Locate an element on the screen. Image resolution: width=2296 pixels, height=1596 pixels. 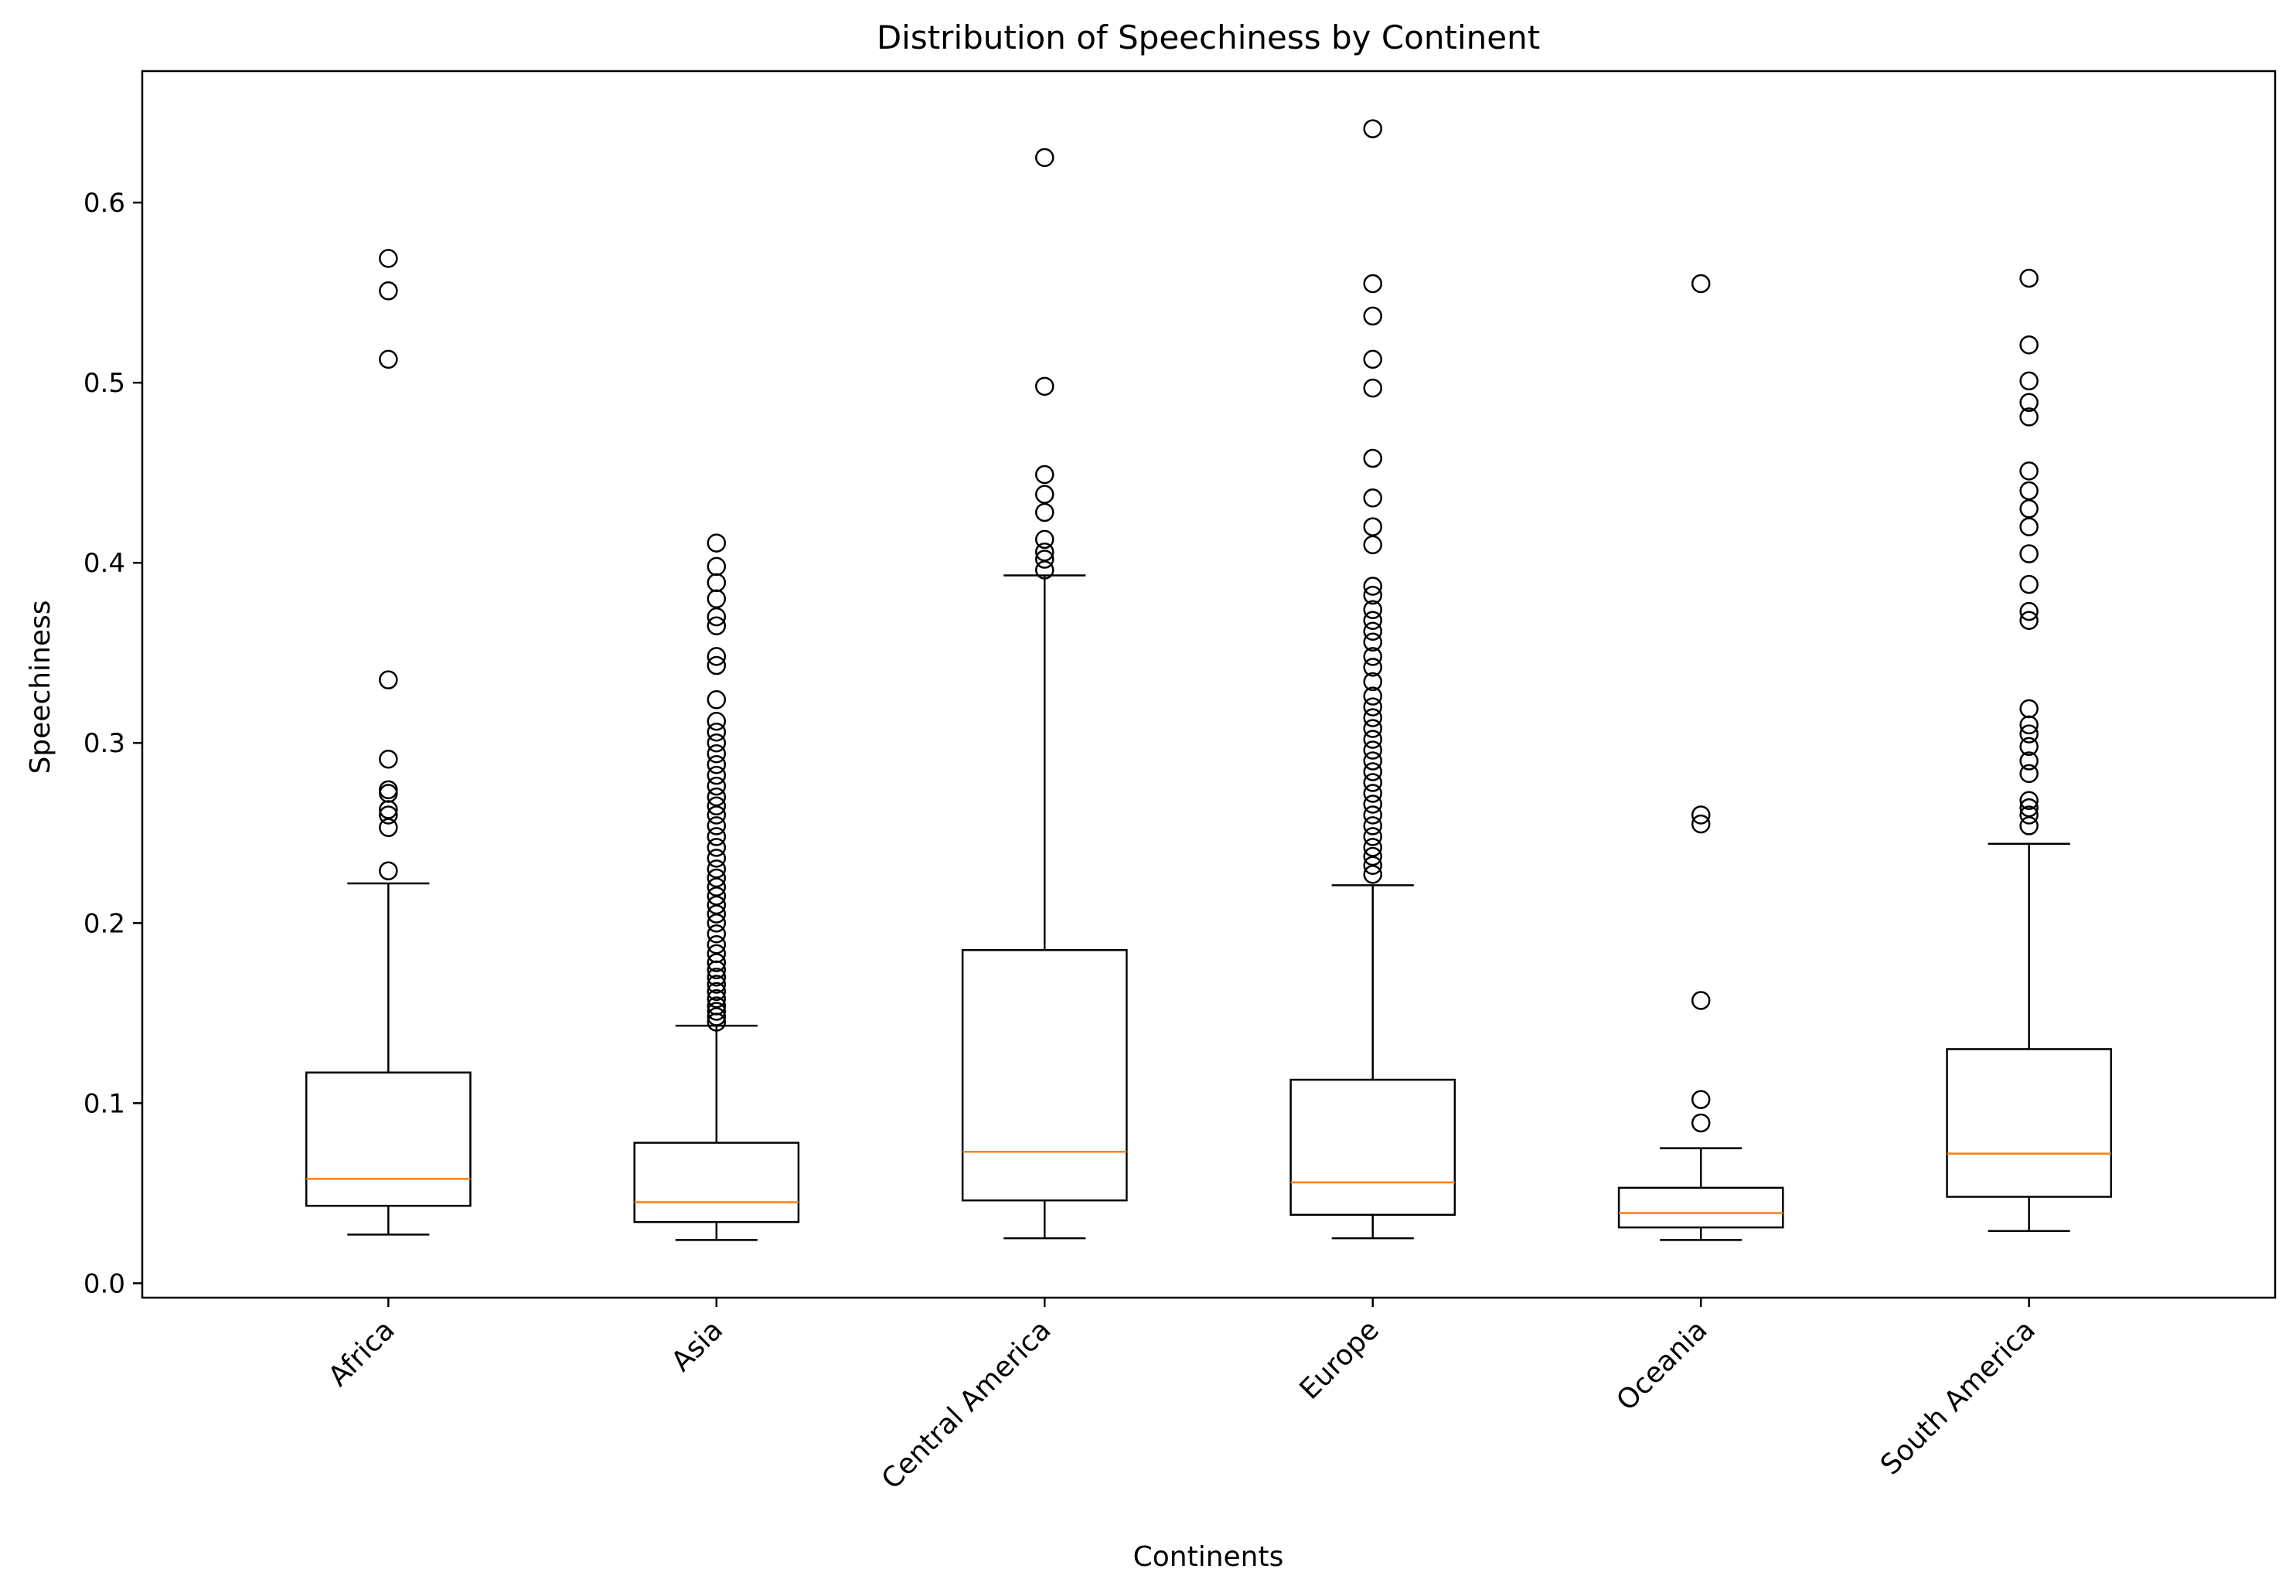
y-axis-label: Speechiness is located at coordinates (40, 687).